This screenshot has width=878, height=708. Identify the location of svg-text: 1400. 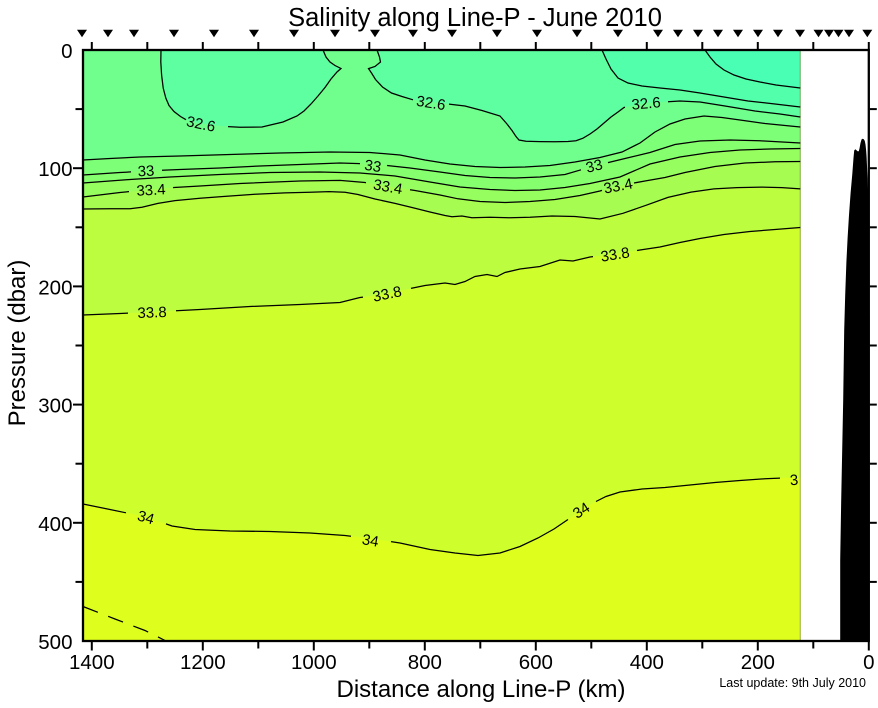
(92, 662).